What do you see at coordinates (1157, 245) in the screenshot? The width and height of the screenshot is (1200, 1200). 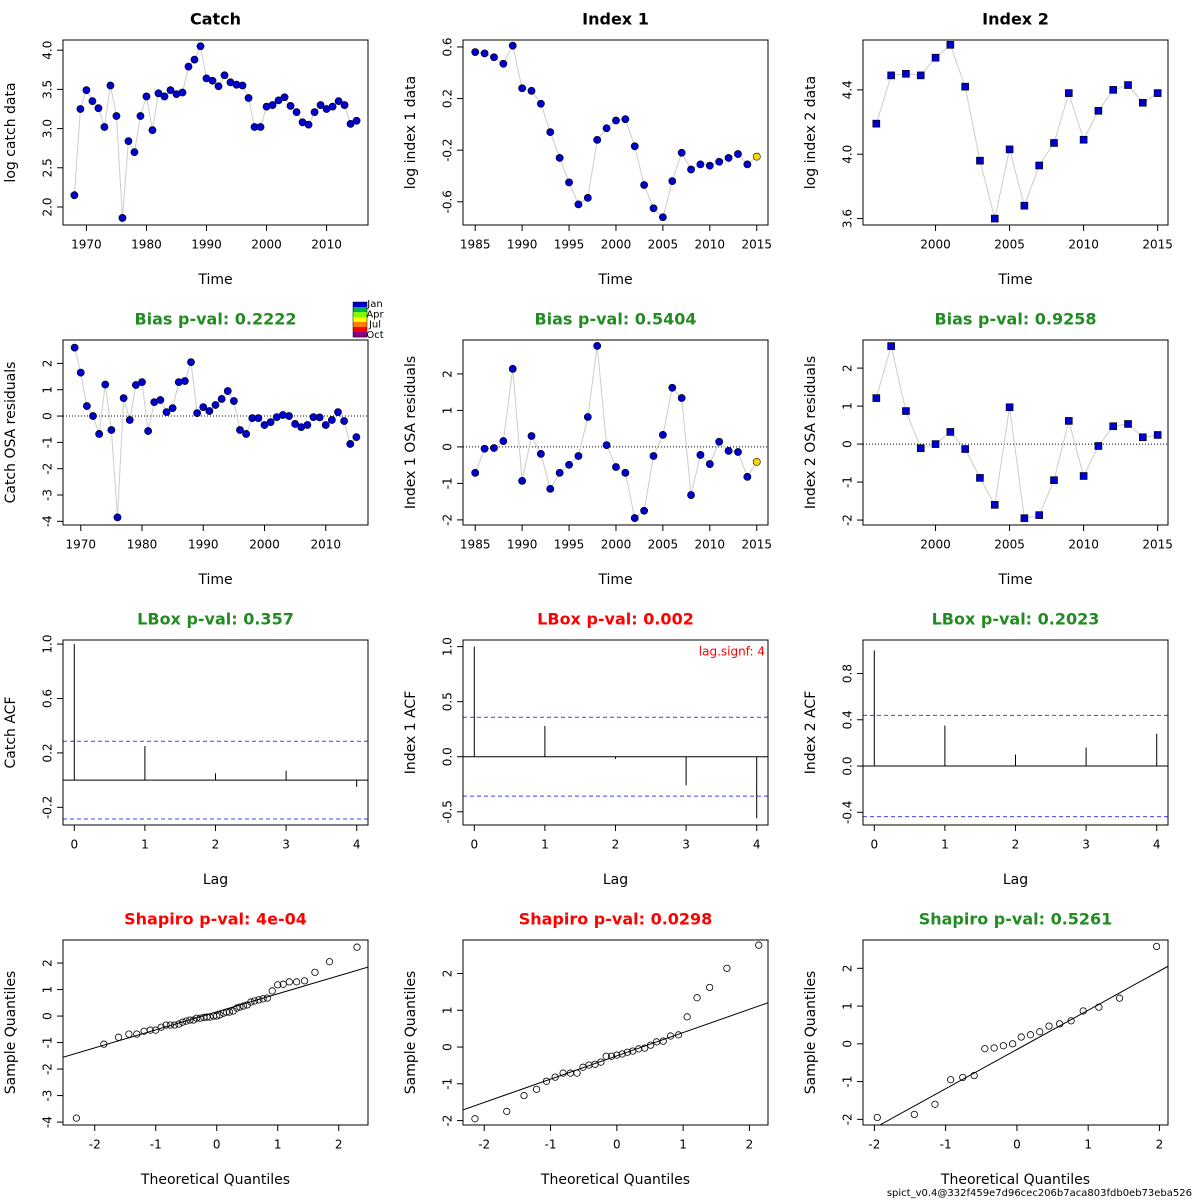 I see `x-tick-label: 2015` at bounding box center [1157, 245].